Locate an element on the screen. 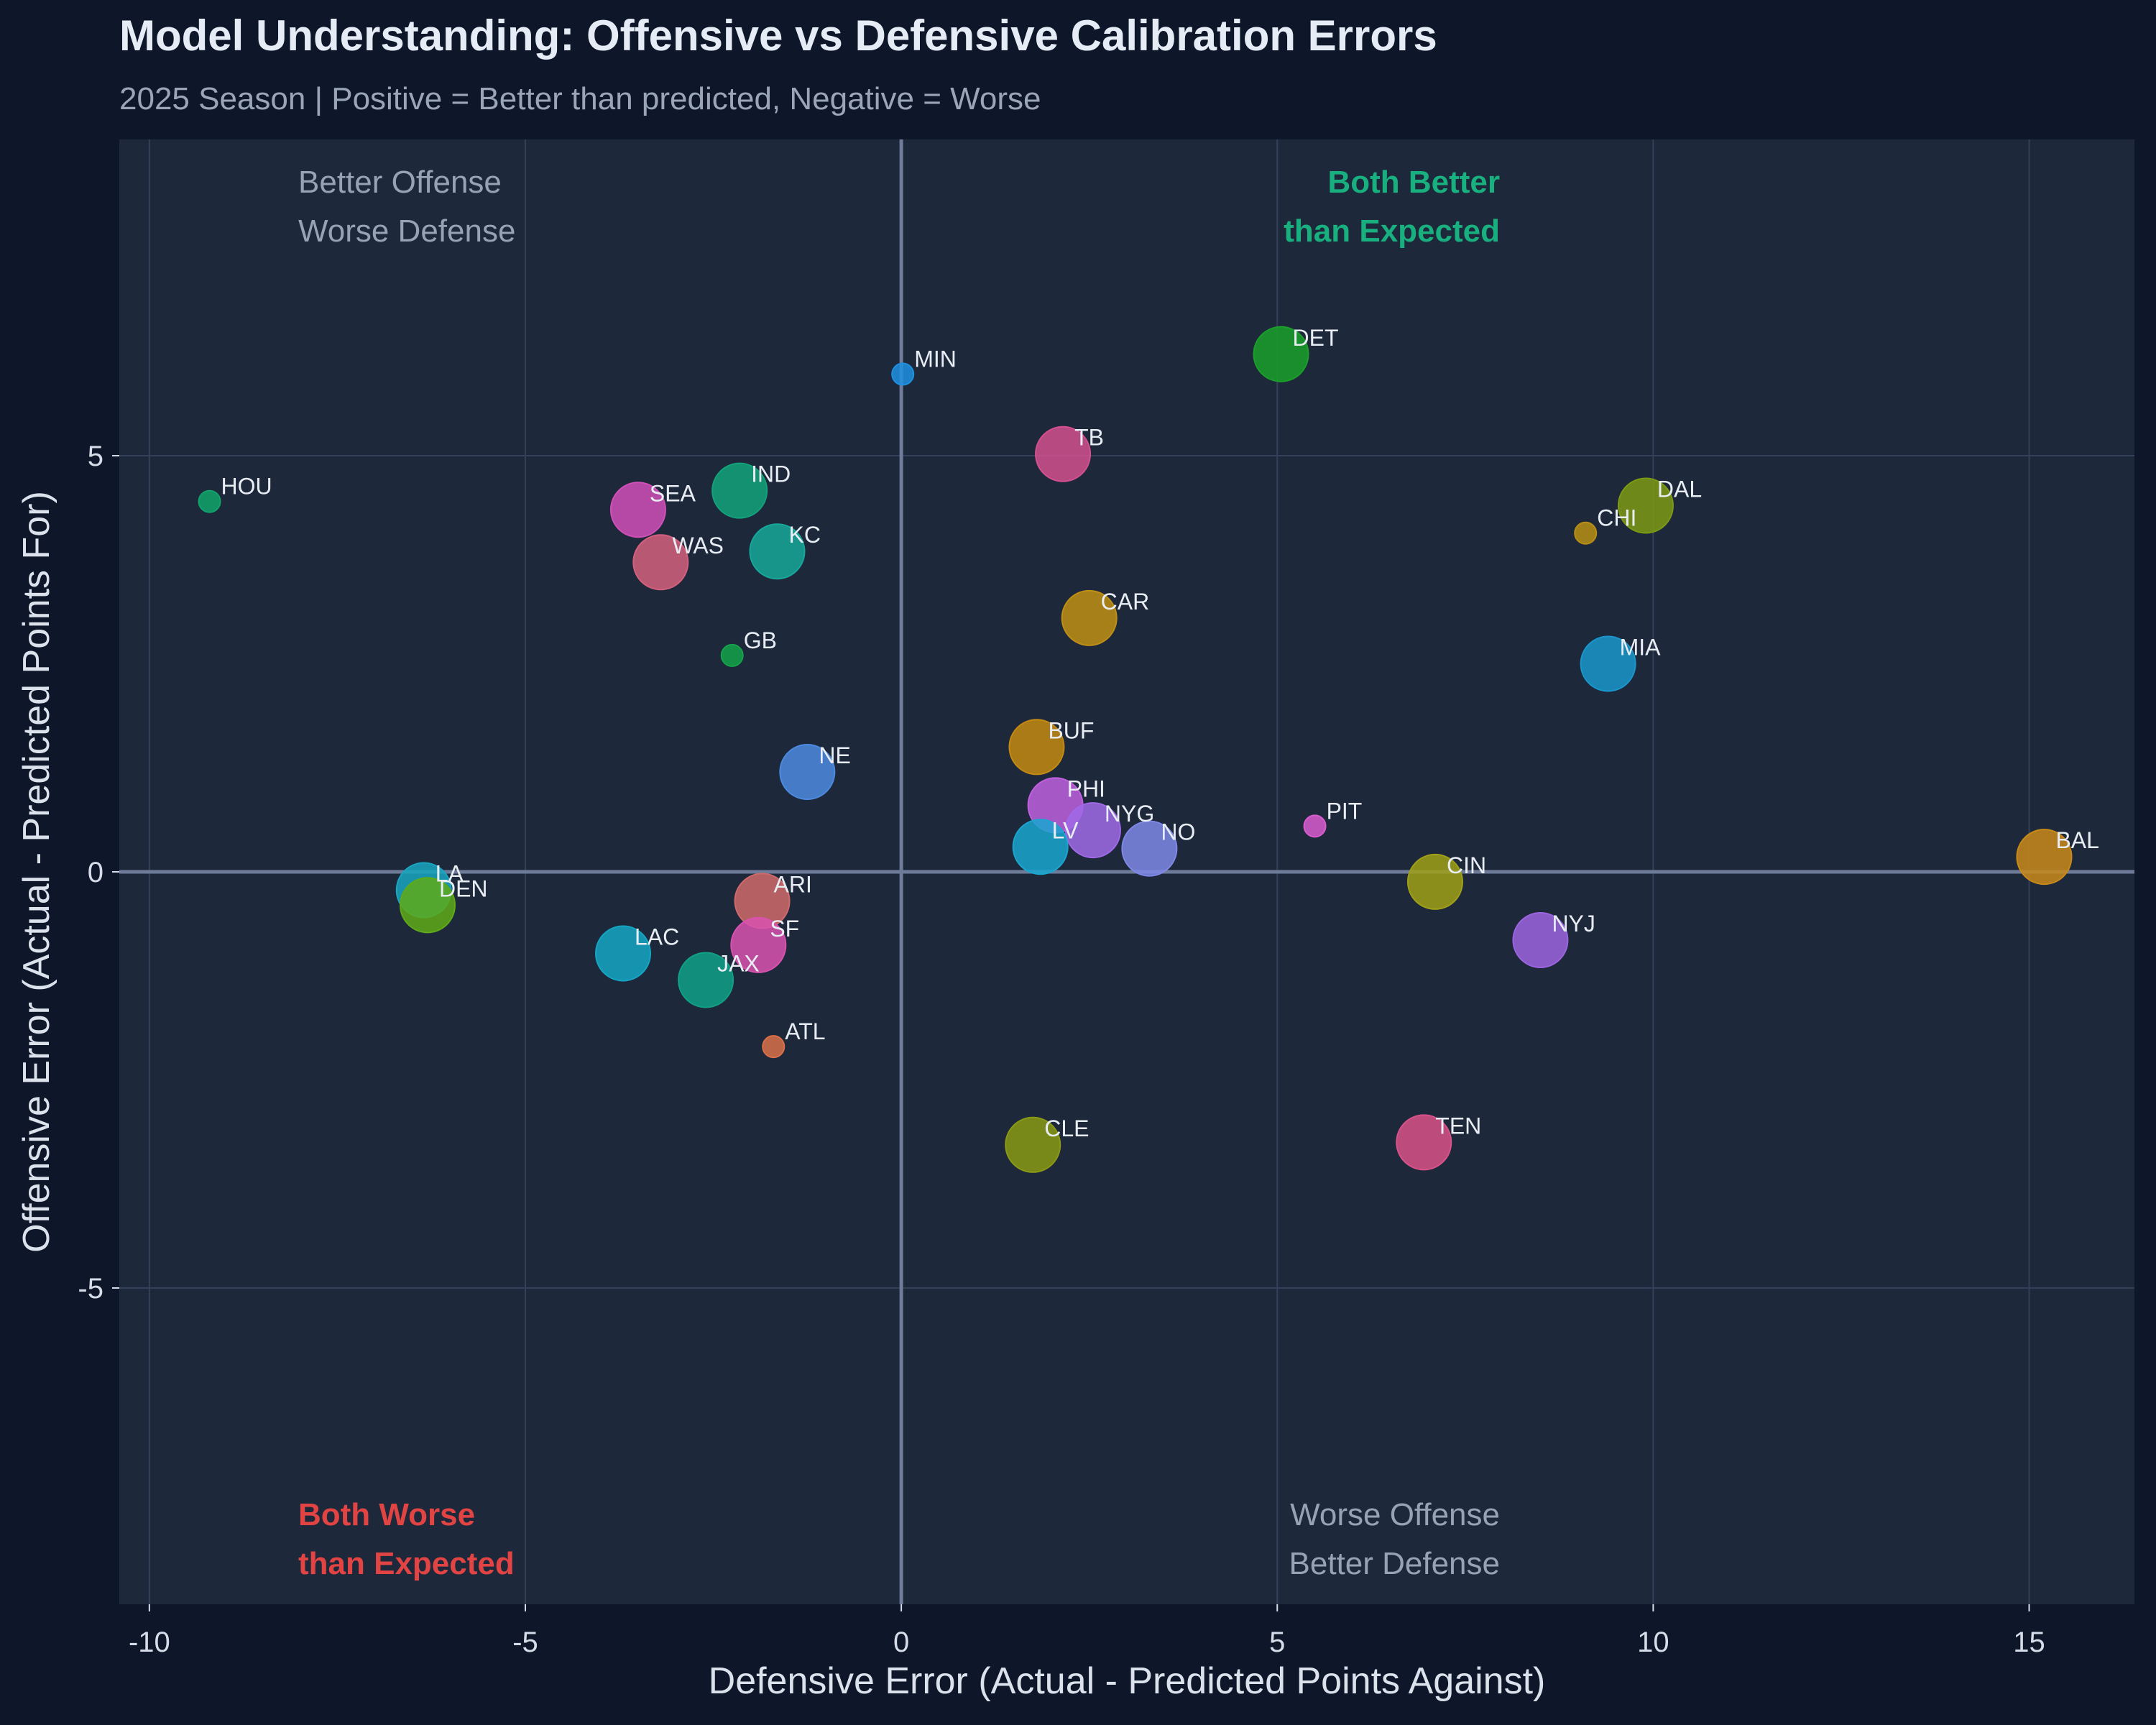 The image size is (2156, 1725). point-label-cin: CIN is located at coordinates (1466, 865).